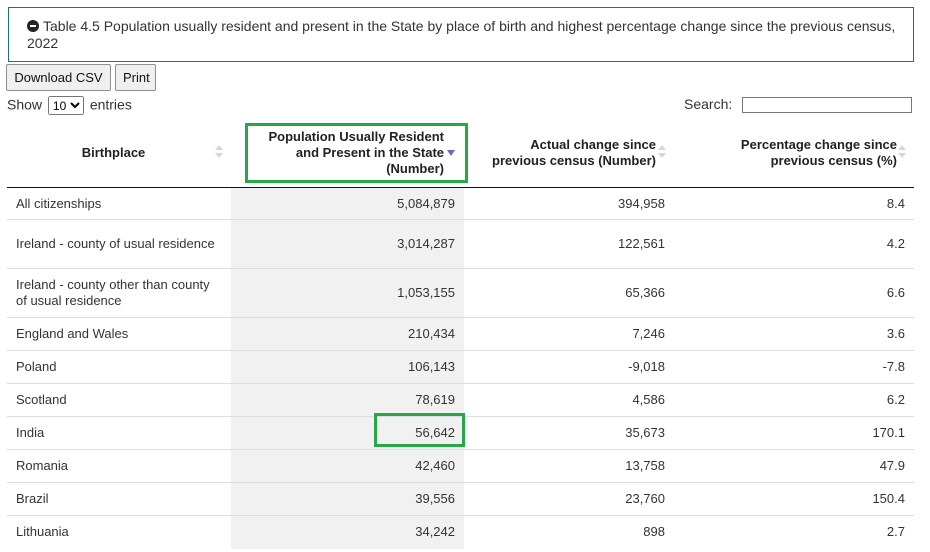 The height and width of the screenshot is (552, 930). Describe the element at coordinates (569, 244) in the screenshot. I see `cell-actual-change: 122,561` at that location.